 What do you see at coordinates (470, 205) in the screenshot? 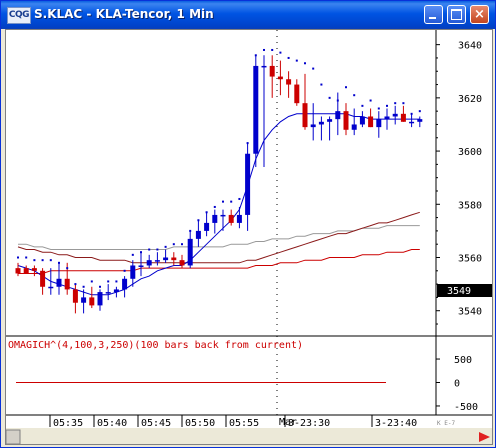
I see `price-tick-label: 3580` at bounding box center [470, 205].